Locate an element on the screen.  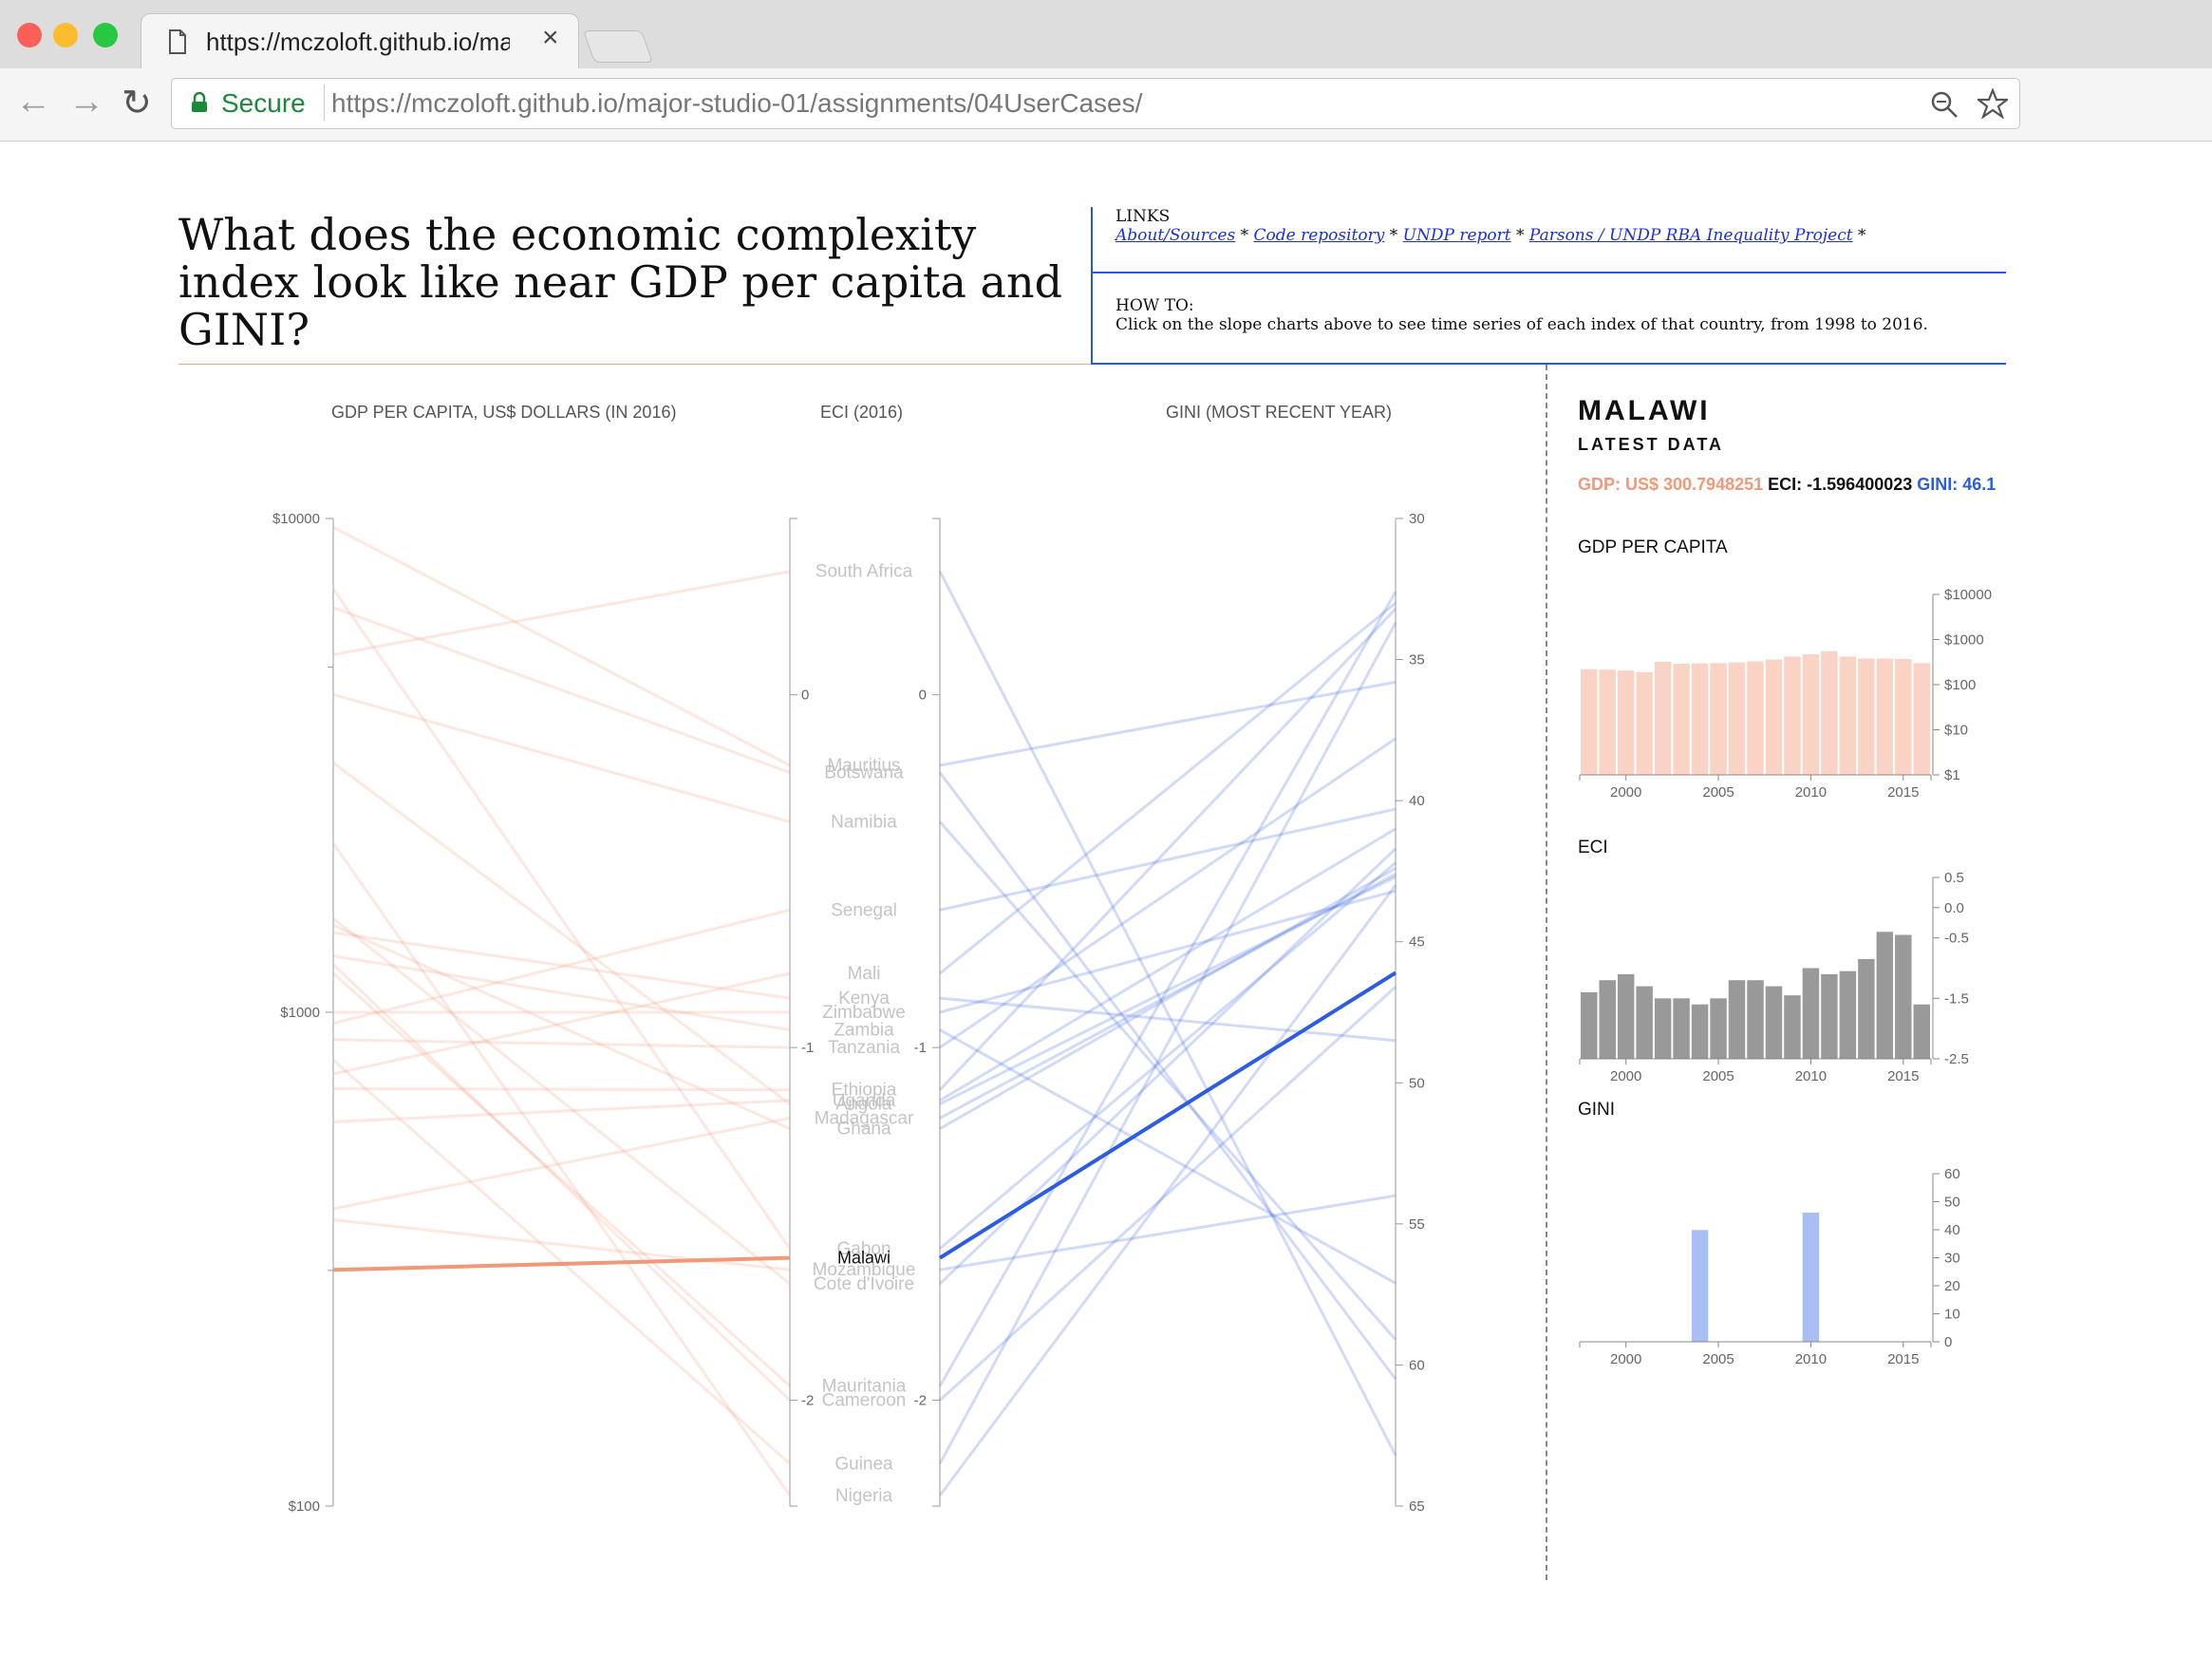
highlight-eci-gini-line is located at coordinates (1167, 1115).